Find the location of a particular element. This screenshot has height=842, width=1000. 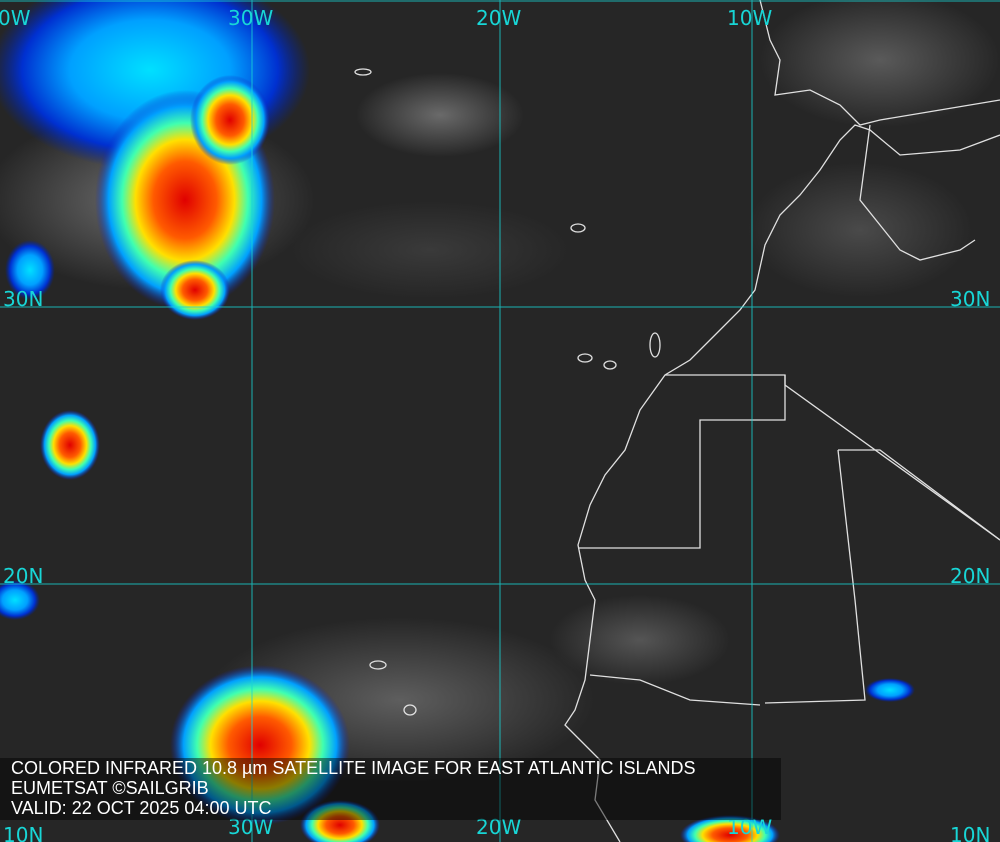

lat-label-right: 20N is located at coordinates (970, 576).